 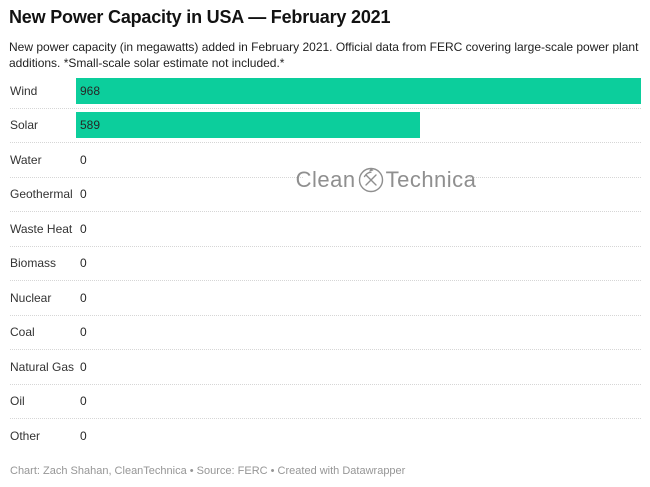 What do you see at coordinates (25, 436) in the screenshot?
I see `category-label: Other` at bounding box center [25, 436].